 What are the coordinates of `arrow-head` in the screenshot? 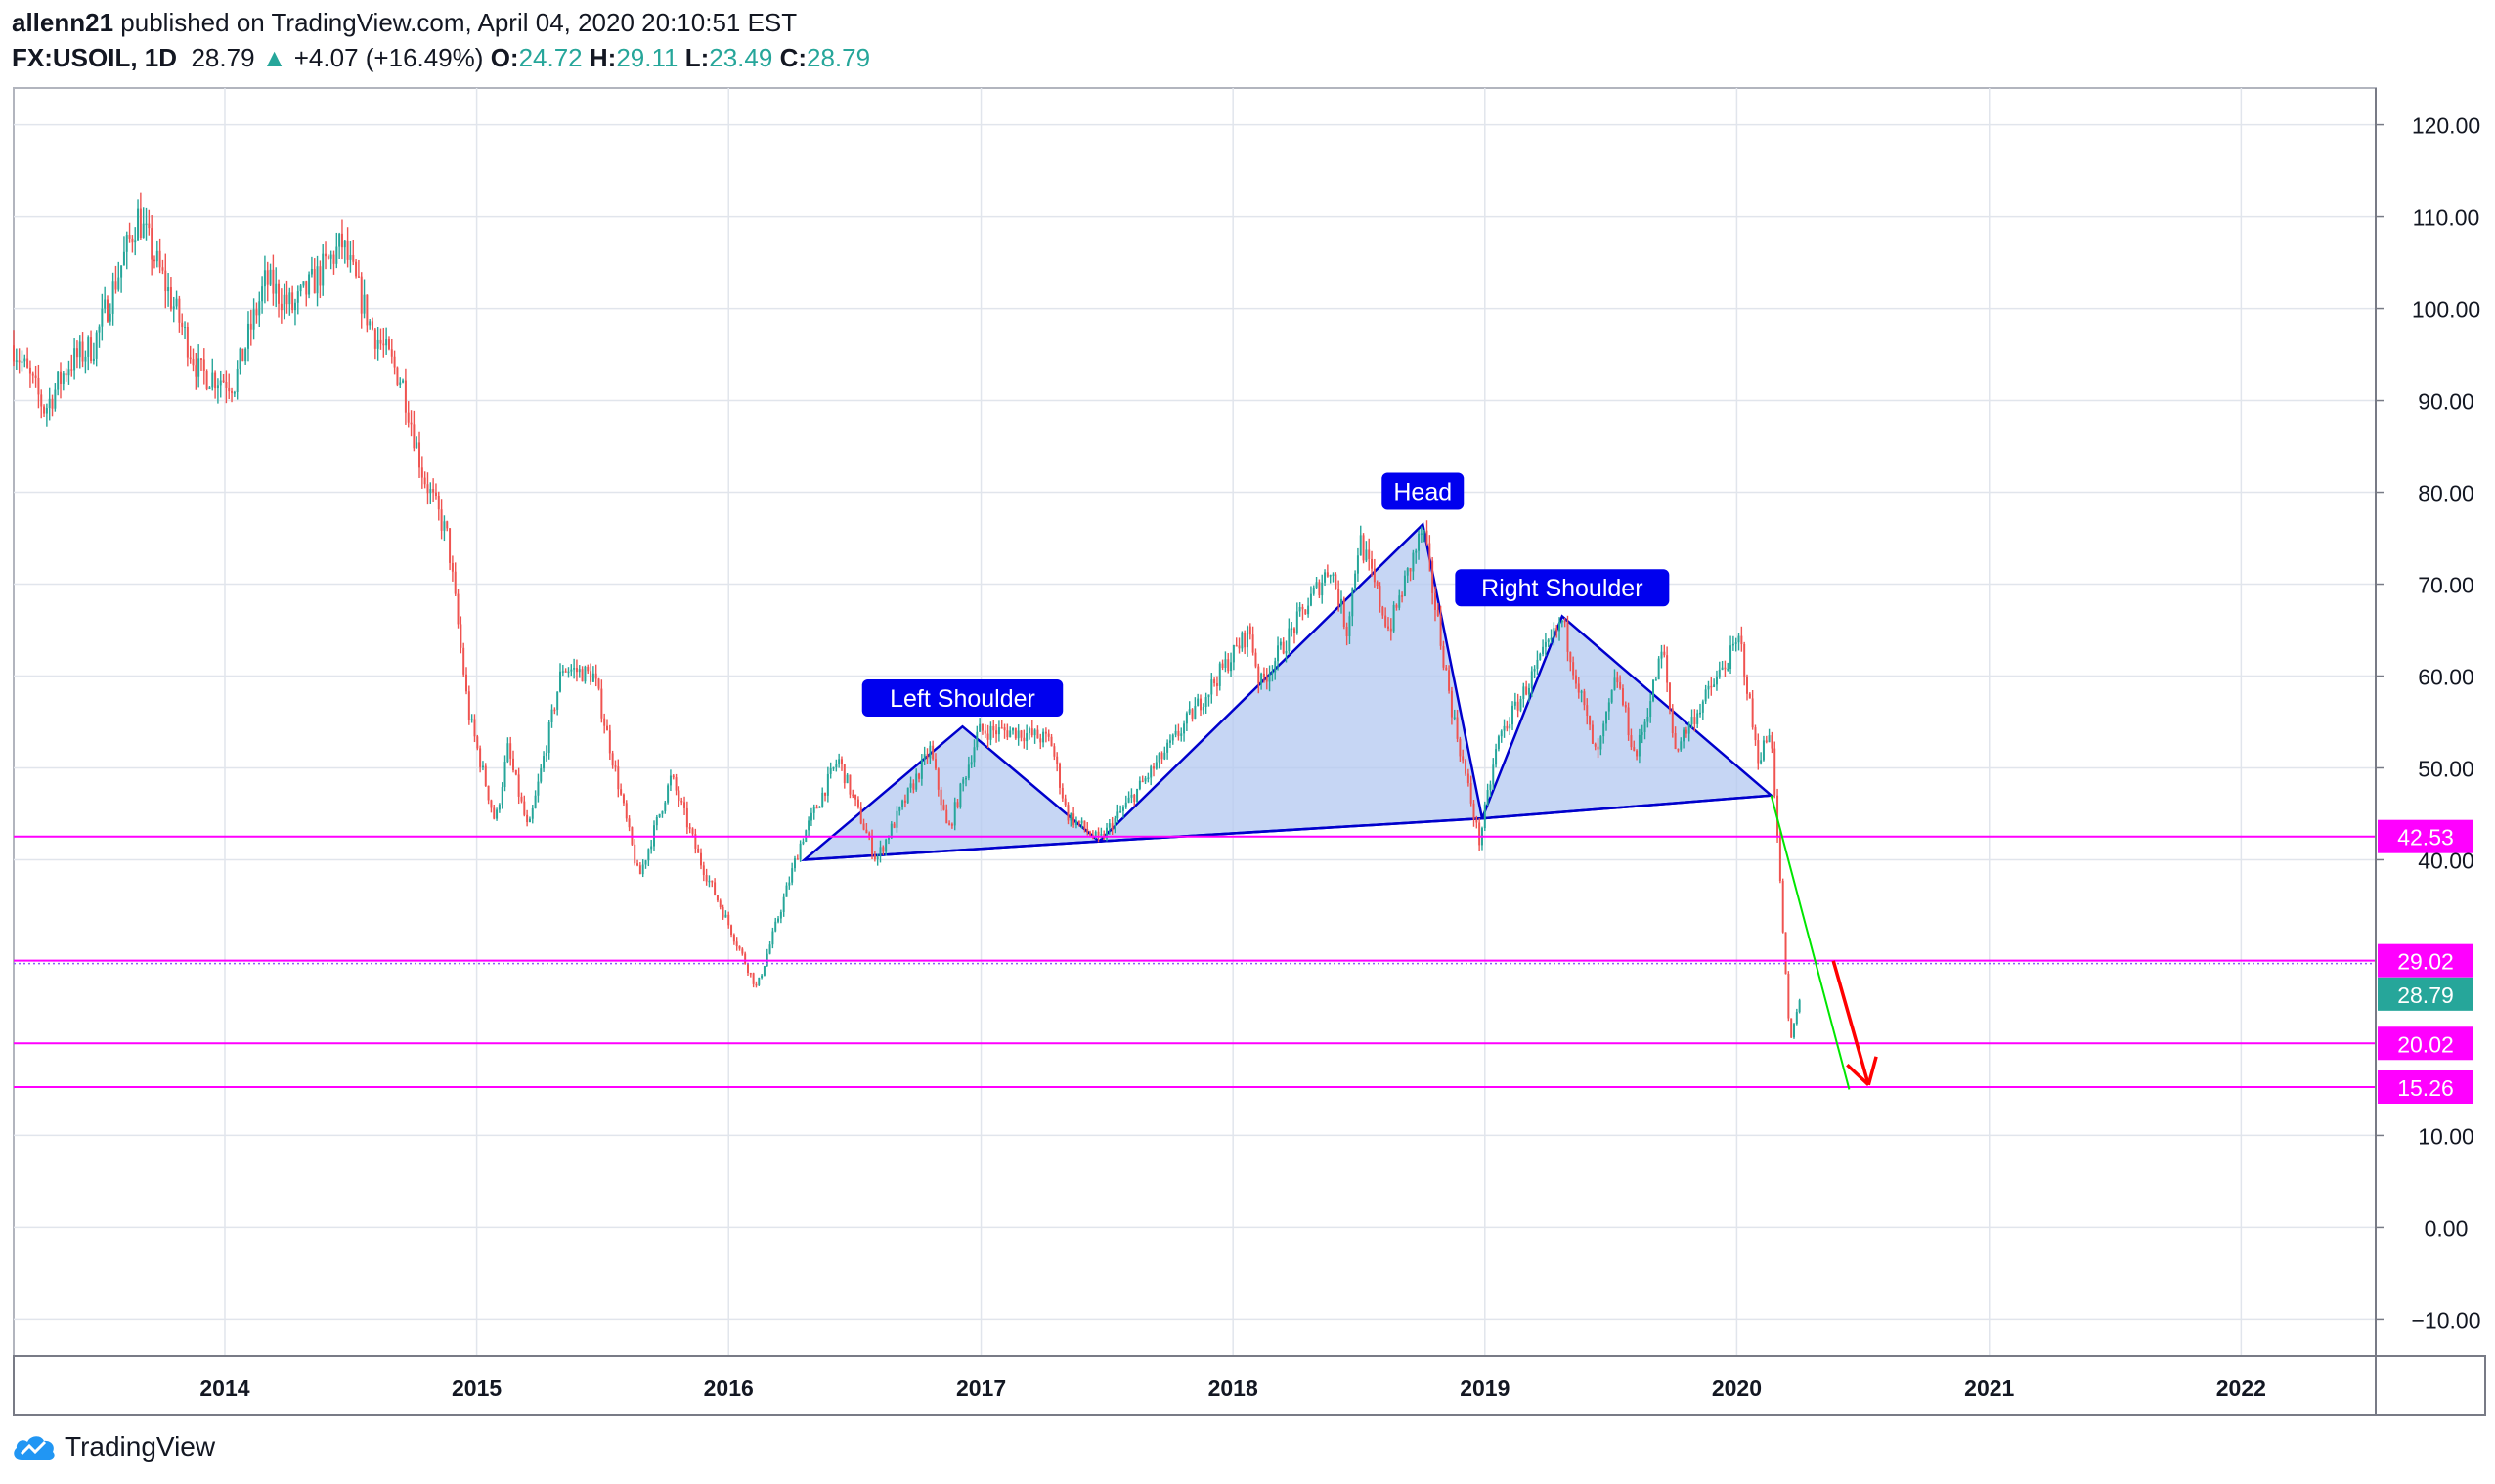 It's located at (1858, 1075).